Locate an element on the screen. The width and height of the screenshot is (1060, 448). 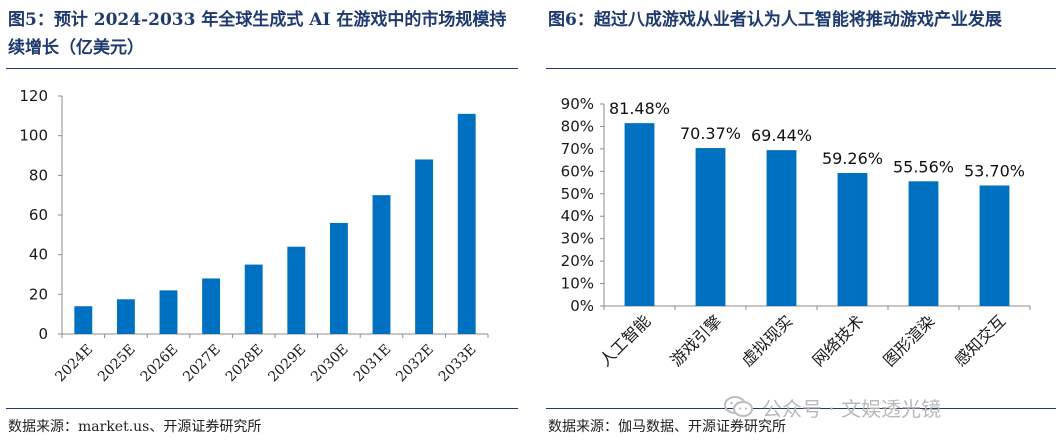
wechat-icon is located at coordinates (738, 406).